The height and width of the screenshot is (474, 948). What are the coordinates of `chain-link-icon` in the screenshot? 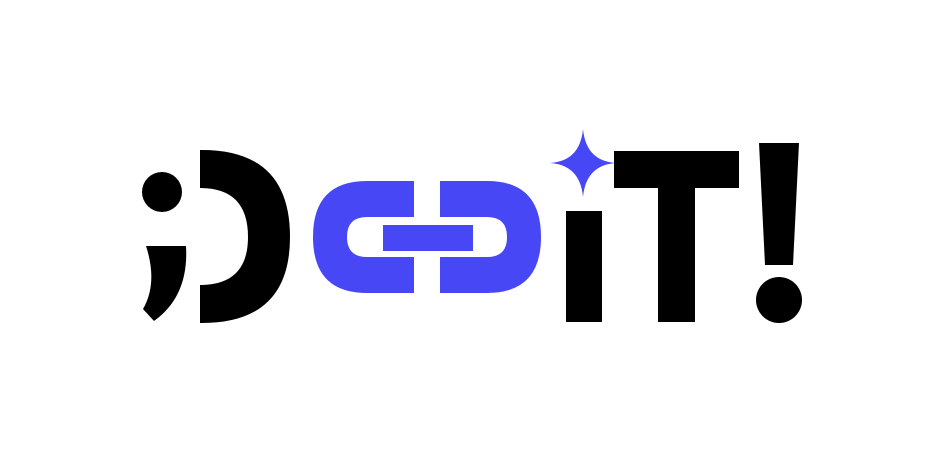 It's located at (427, 237).